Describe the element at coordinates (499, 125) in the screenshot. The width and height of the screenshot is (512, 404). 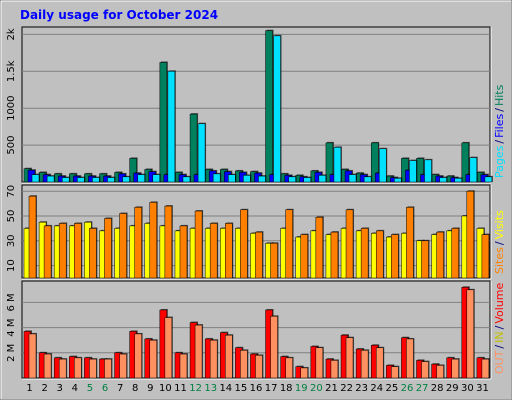
I see `legend-entry: Files` at that location.